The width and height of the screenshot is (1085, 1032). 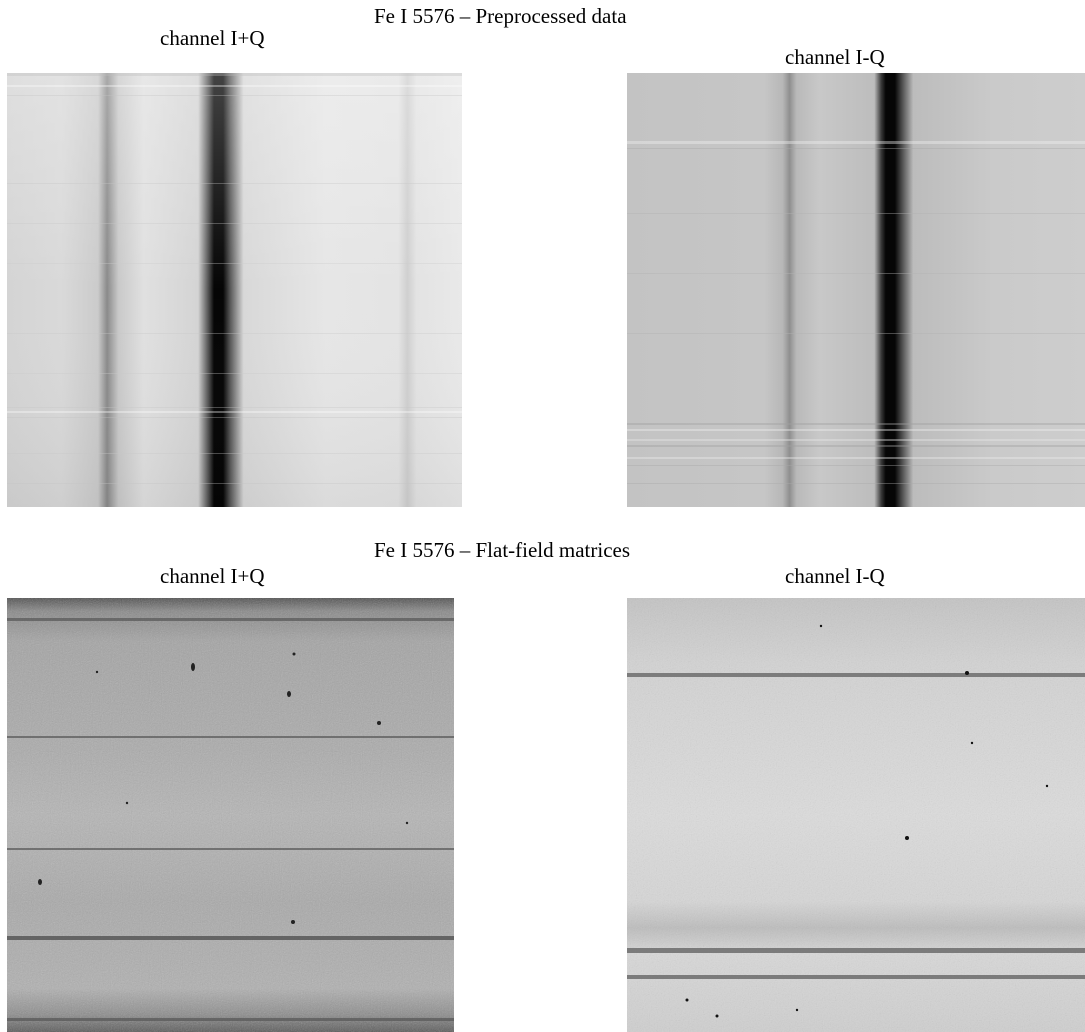 What do you see at coordinates (212, 576) in the screenshot?
I see `panel-label-bottom-left: channel I+Q` at bounding box center [212, 576].